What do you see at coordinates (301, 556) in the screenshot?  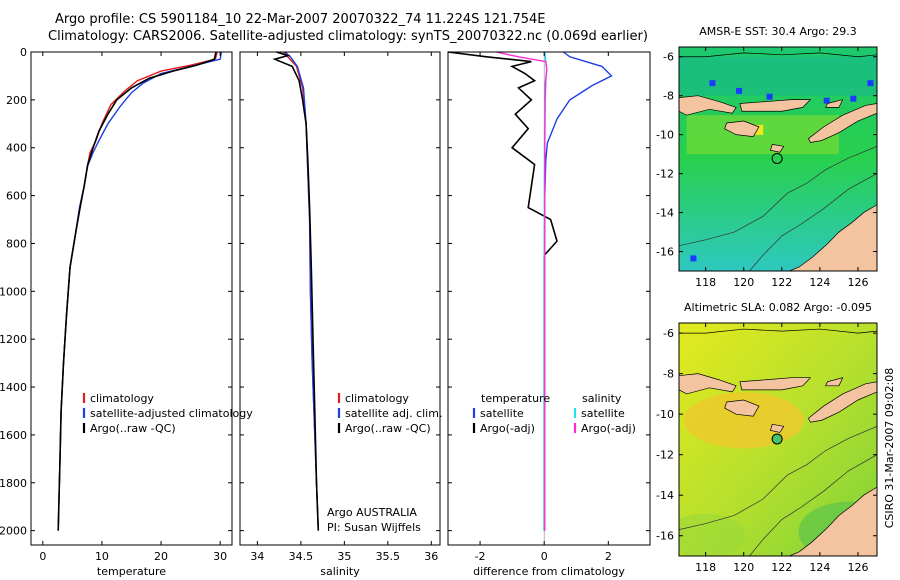 I see `x-tick-label: 34.5` at bounding box center [301, 556].